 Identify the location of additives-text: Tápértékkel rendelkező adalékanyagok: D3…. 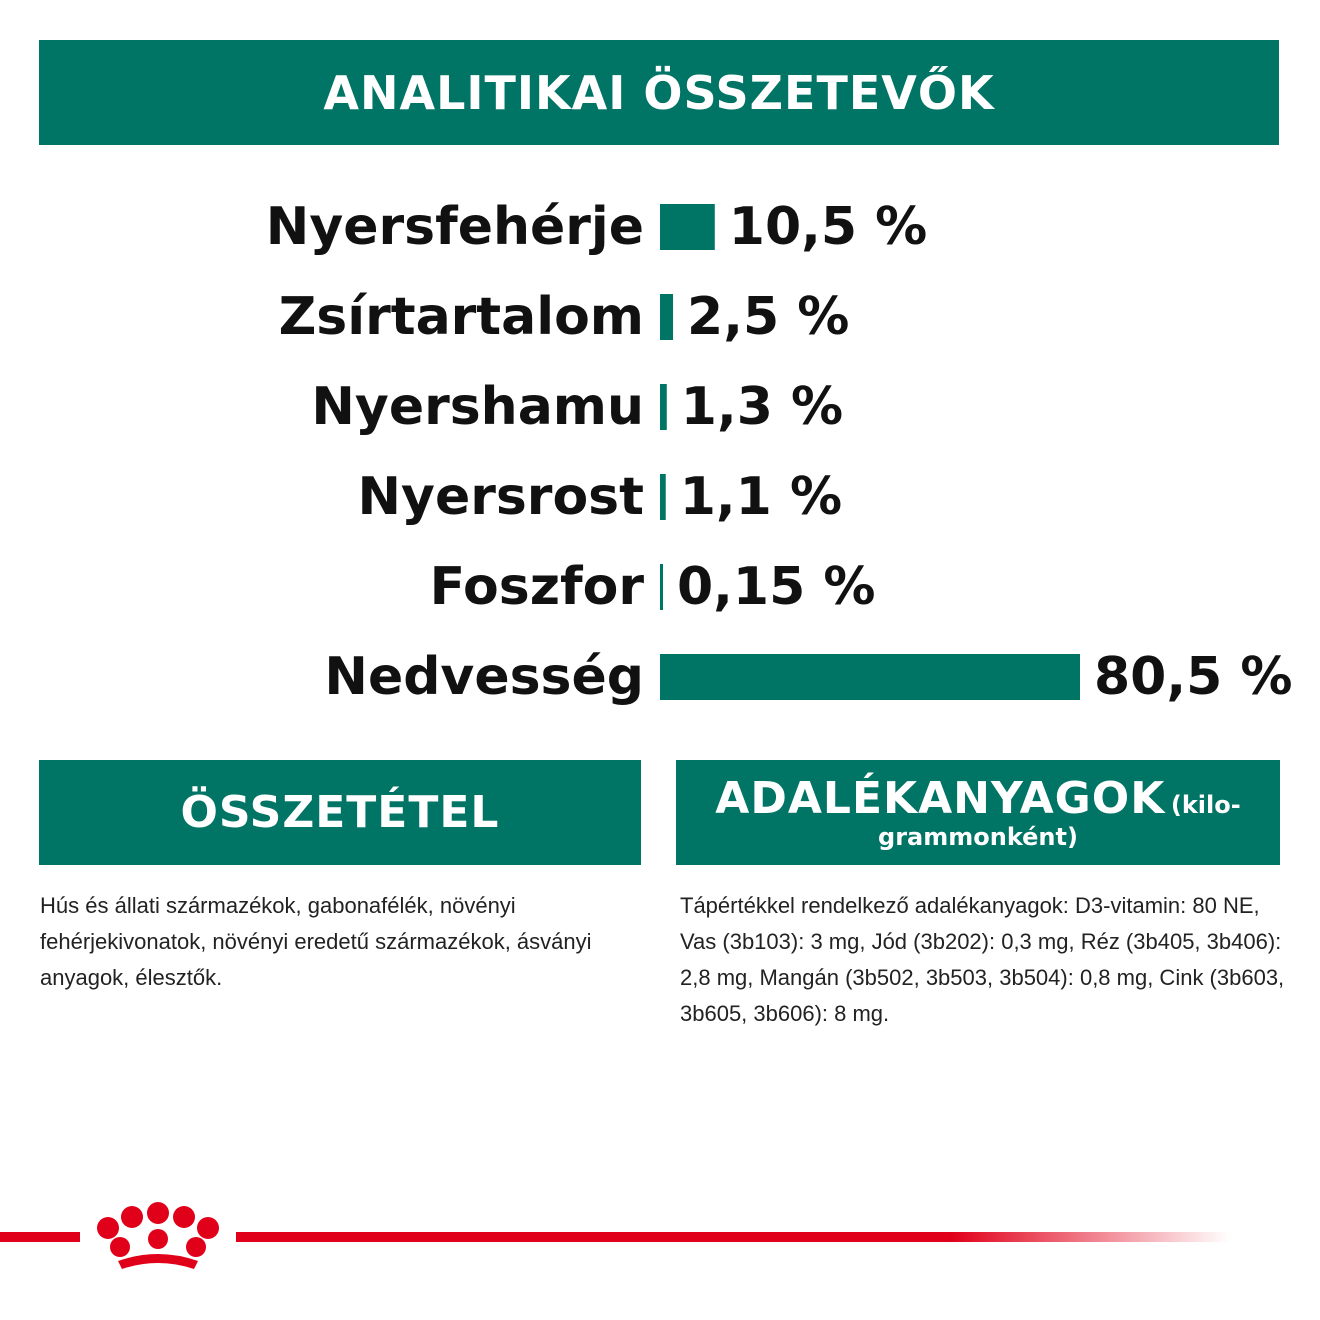
(982, 959).